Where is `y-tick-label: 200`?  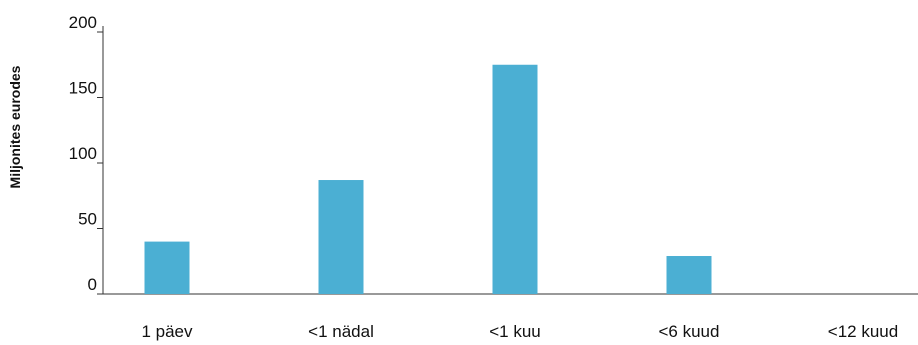
y-tick-label: 200 is located at coordinates (83, 22).